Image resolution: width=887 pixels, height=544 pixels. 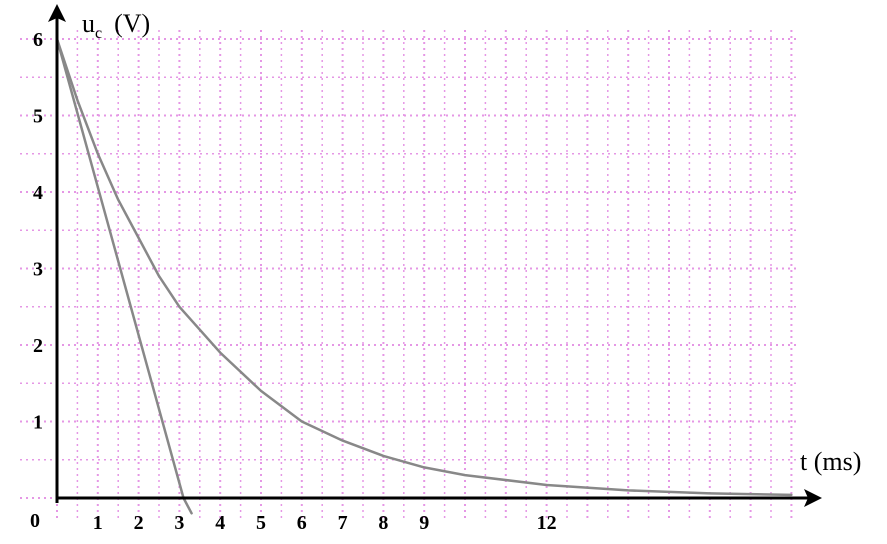 I want to click on x-tick-label: 9, so click(x=424, y=523).